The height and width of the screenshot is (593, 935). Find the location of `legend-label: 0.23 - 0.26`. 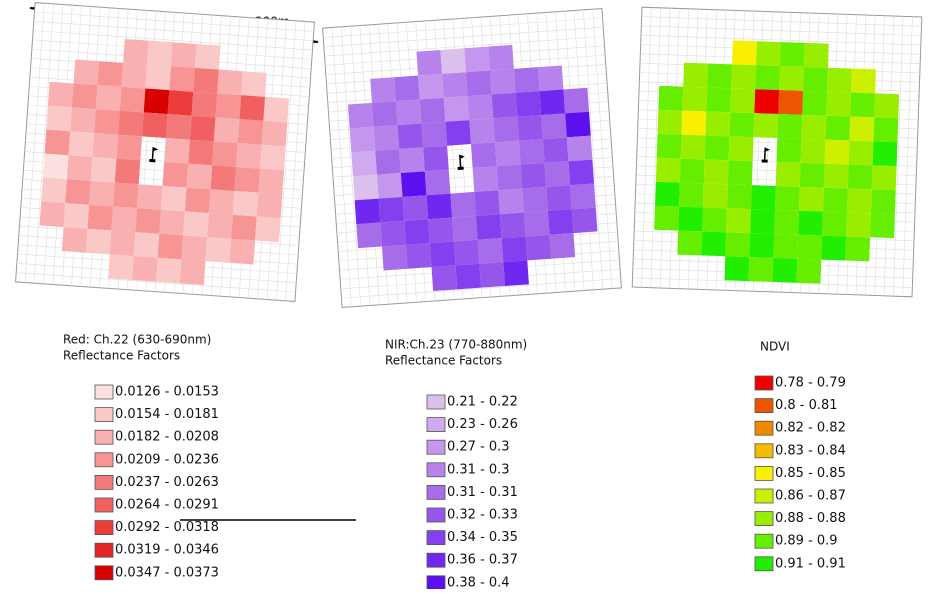

legend-label: 0.23 - 0.26 is located at coordinates (482, 424).